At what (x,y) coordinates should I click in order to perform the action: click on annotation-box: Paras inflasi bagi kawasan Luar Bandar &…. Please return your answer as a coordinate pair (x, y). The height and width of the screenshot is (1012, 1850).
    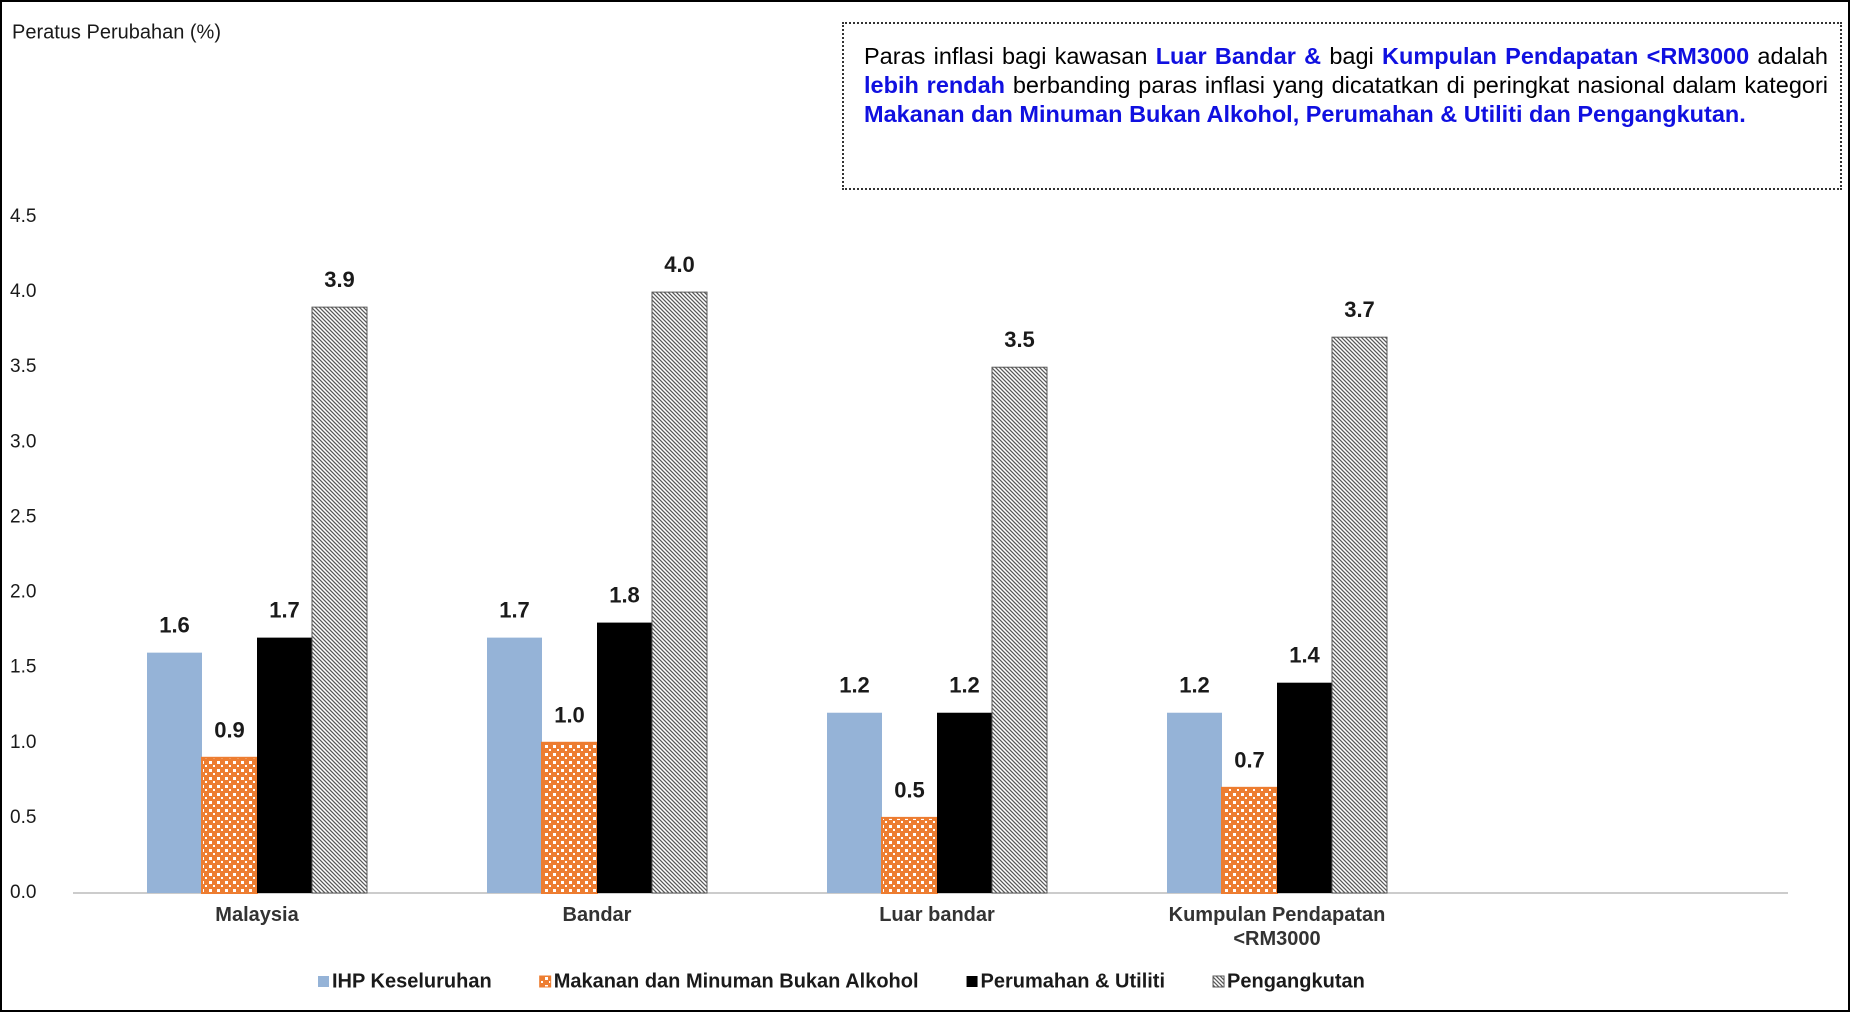
    Looking at the image, I should click on (1342, 106).